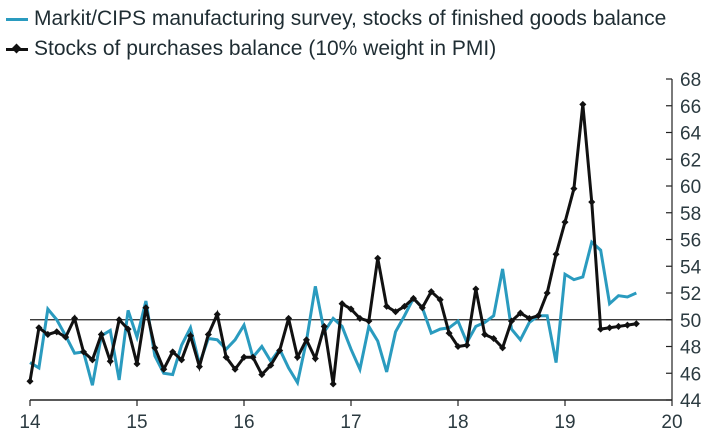 The height and width of the screenshot is (446, 717). What do you see at coordinates (690, 374) in the screenshot?
I see `y-tick-label: 46` at bounding box center [690, 374].